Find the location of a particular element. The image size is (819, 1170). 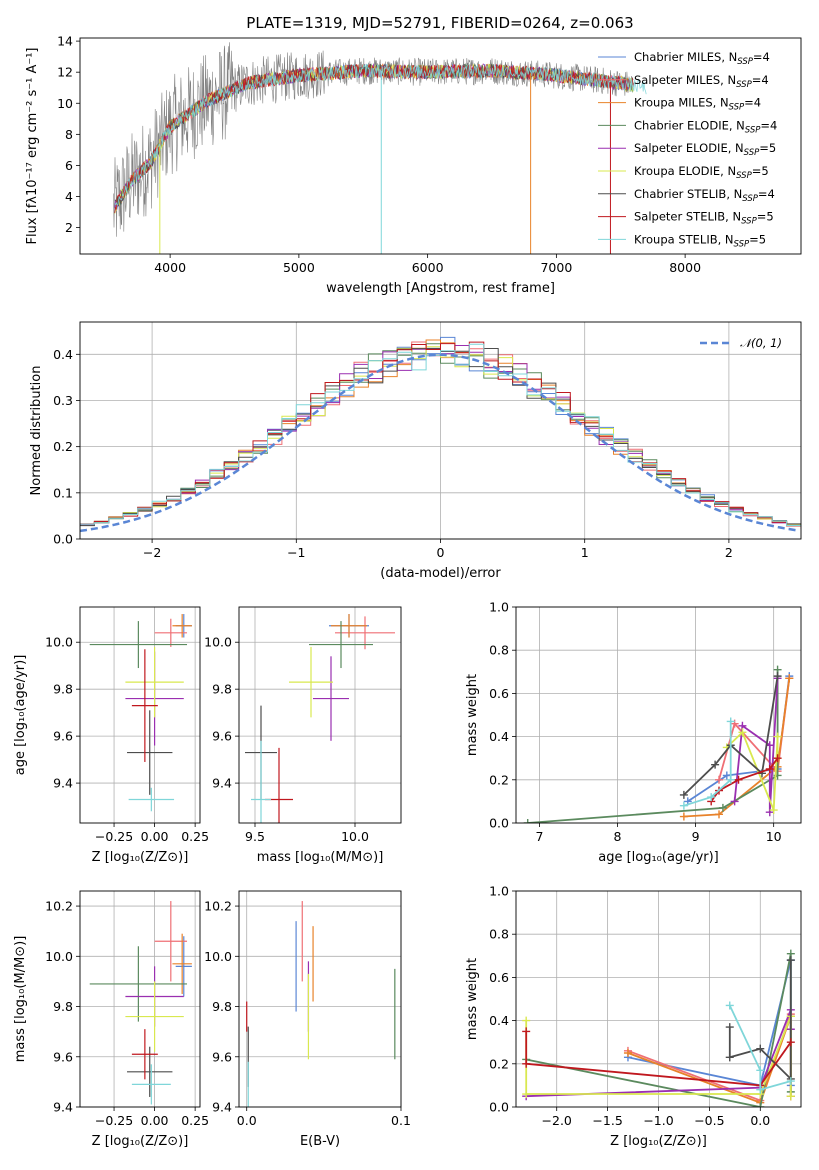

panel-age-vs-mass: 9.5 10.0 9.4 9.6 9.8 10.0 mass [log₁₀(M/M⊙)] is located at coordinates (303, 735).